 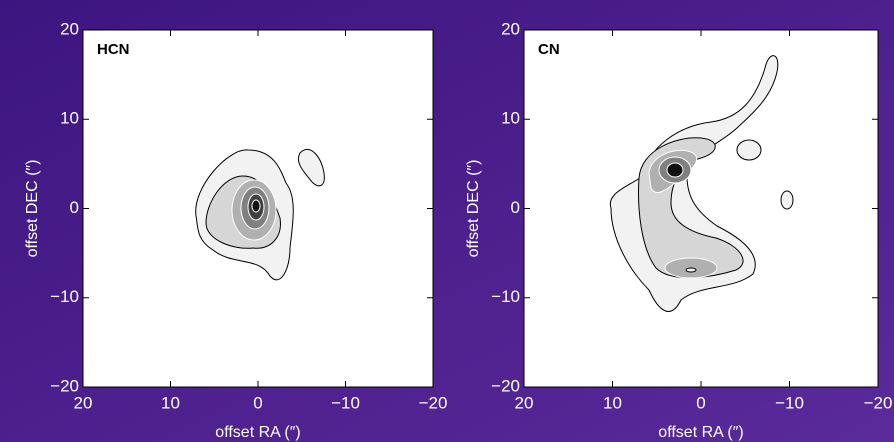 I want to click on cn-contours, so click(x=701, y=183).